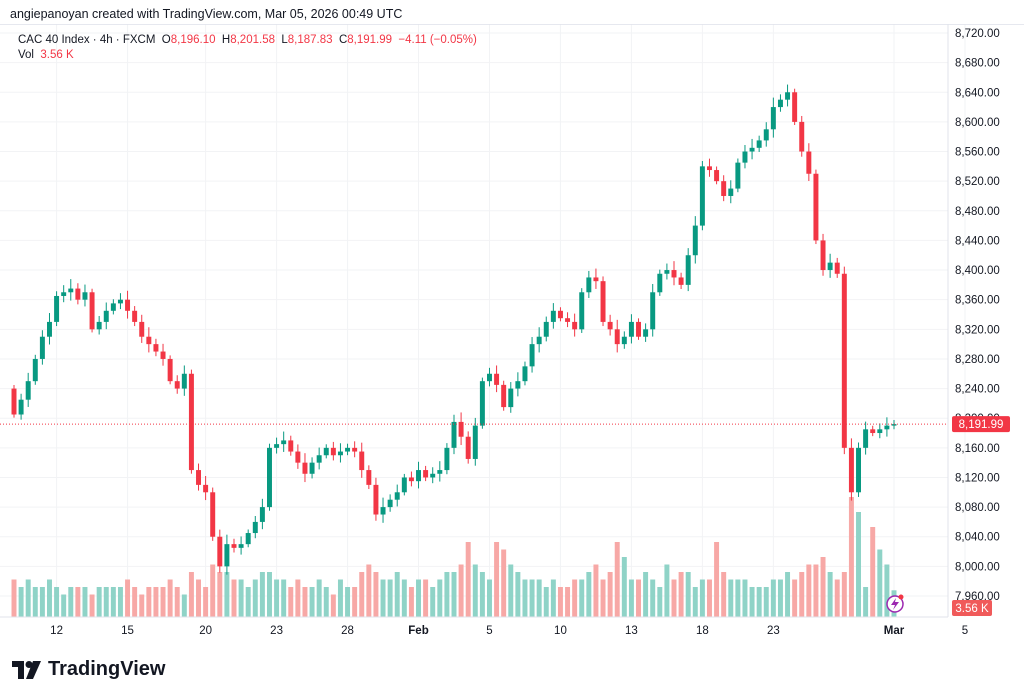 The width and height of the screenshot is (1024, 698). I want to click on time-tick-label: 18, so click(702, 631).